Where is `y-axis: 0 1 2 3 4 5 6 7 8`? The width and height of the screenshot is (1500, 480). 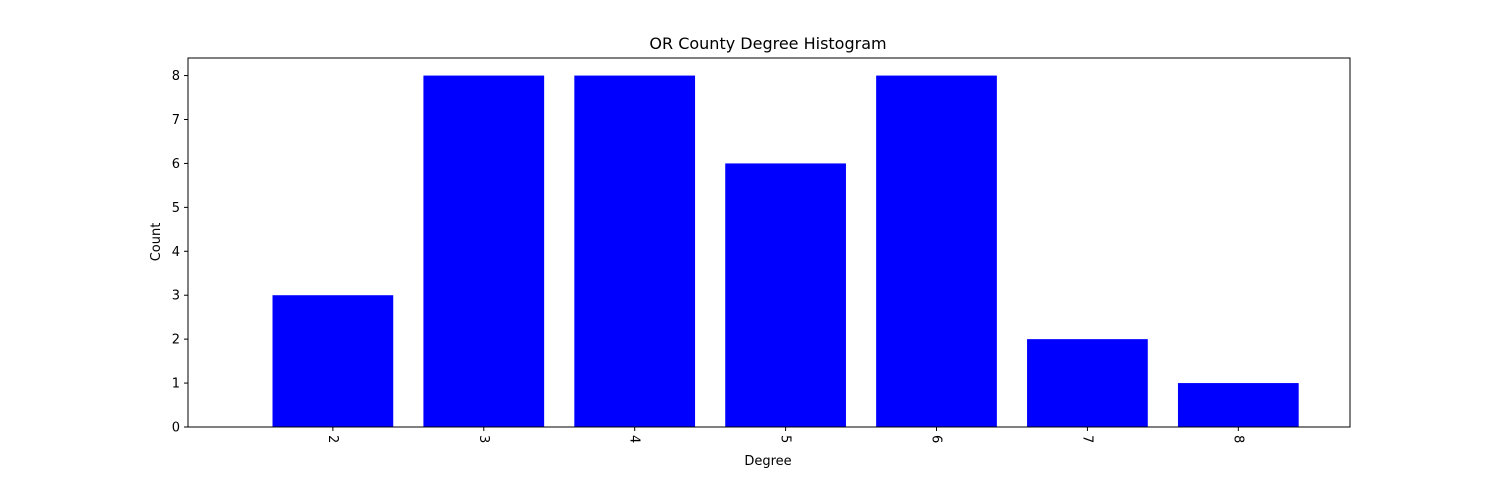 y-axis: 0 1 2 3 4 5 6 7 8 is located at coordinates (180, 252).